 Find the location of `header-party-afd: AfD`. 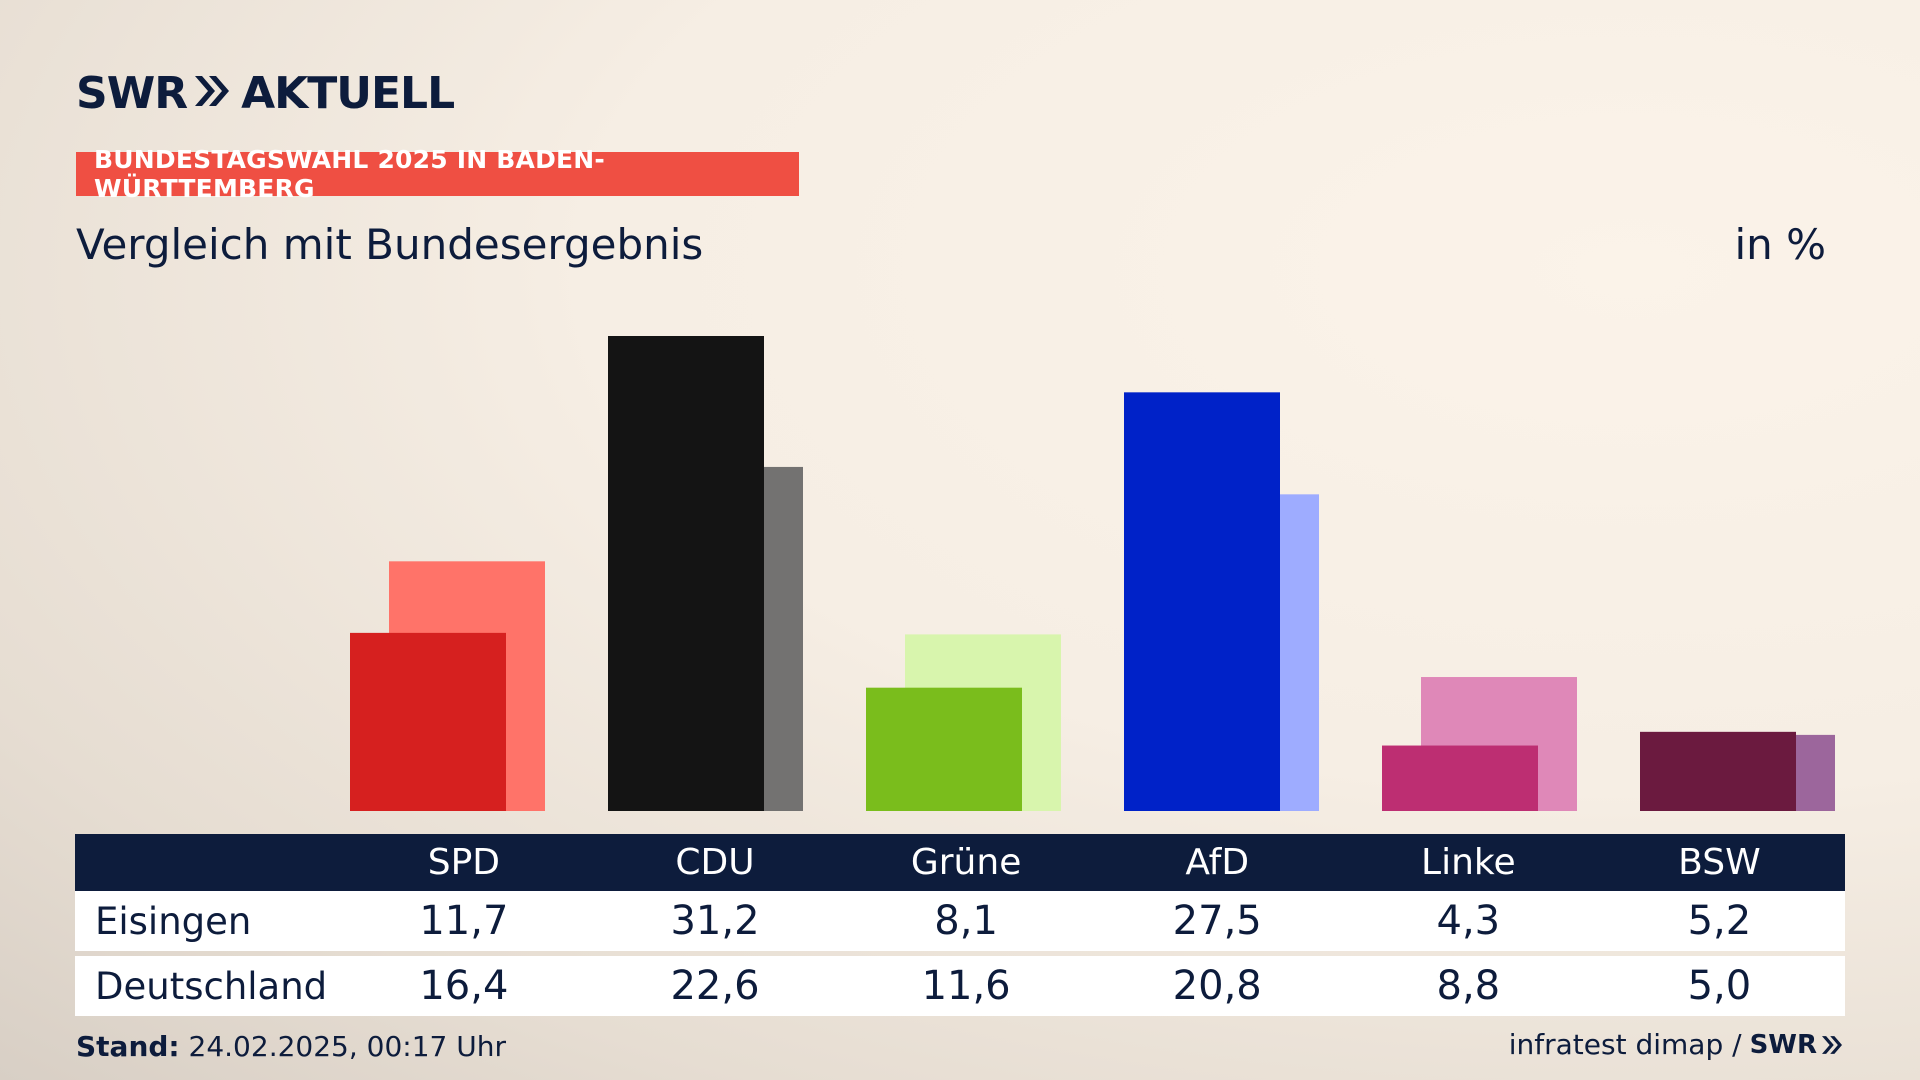

header-party-afd: AfD is located at coordinates (1217, 862).